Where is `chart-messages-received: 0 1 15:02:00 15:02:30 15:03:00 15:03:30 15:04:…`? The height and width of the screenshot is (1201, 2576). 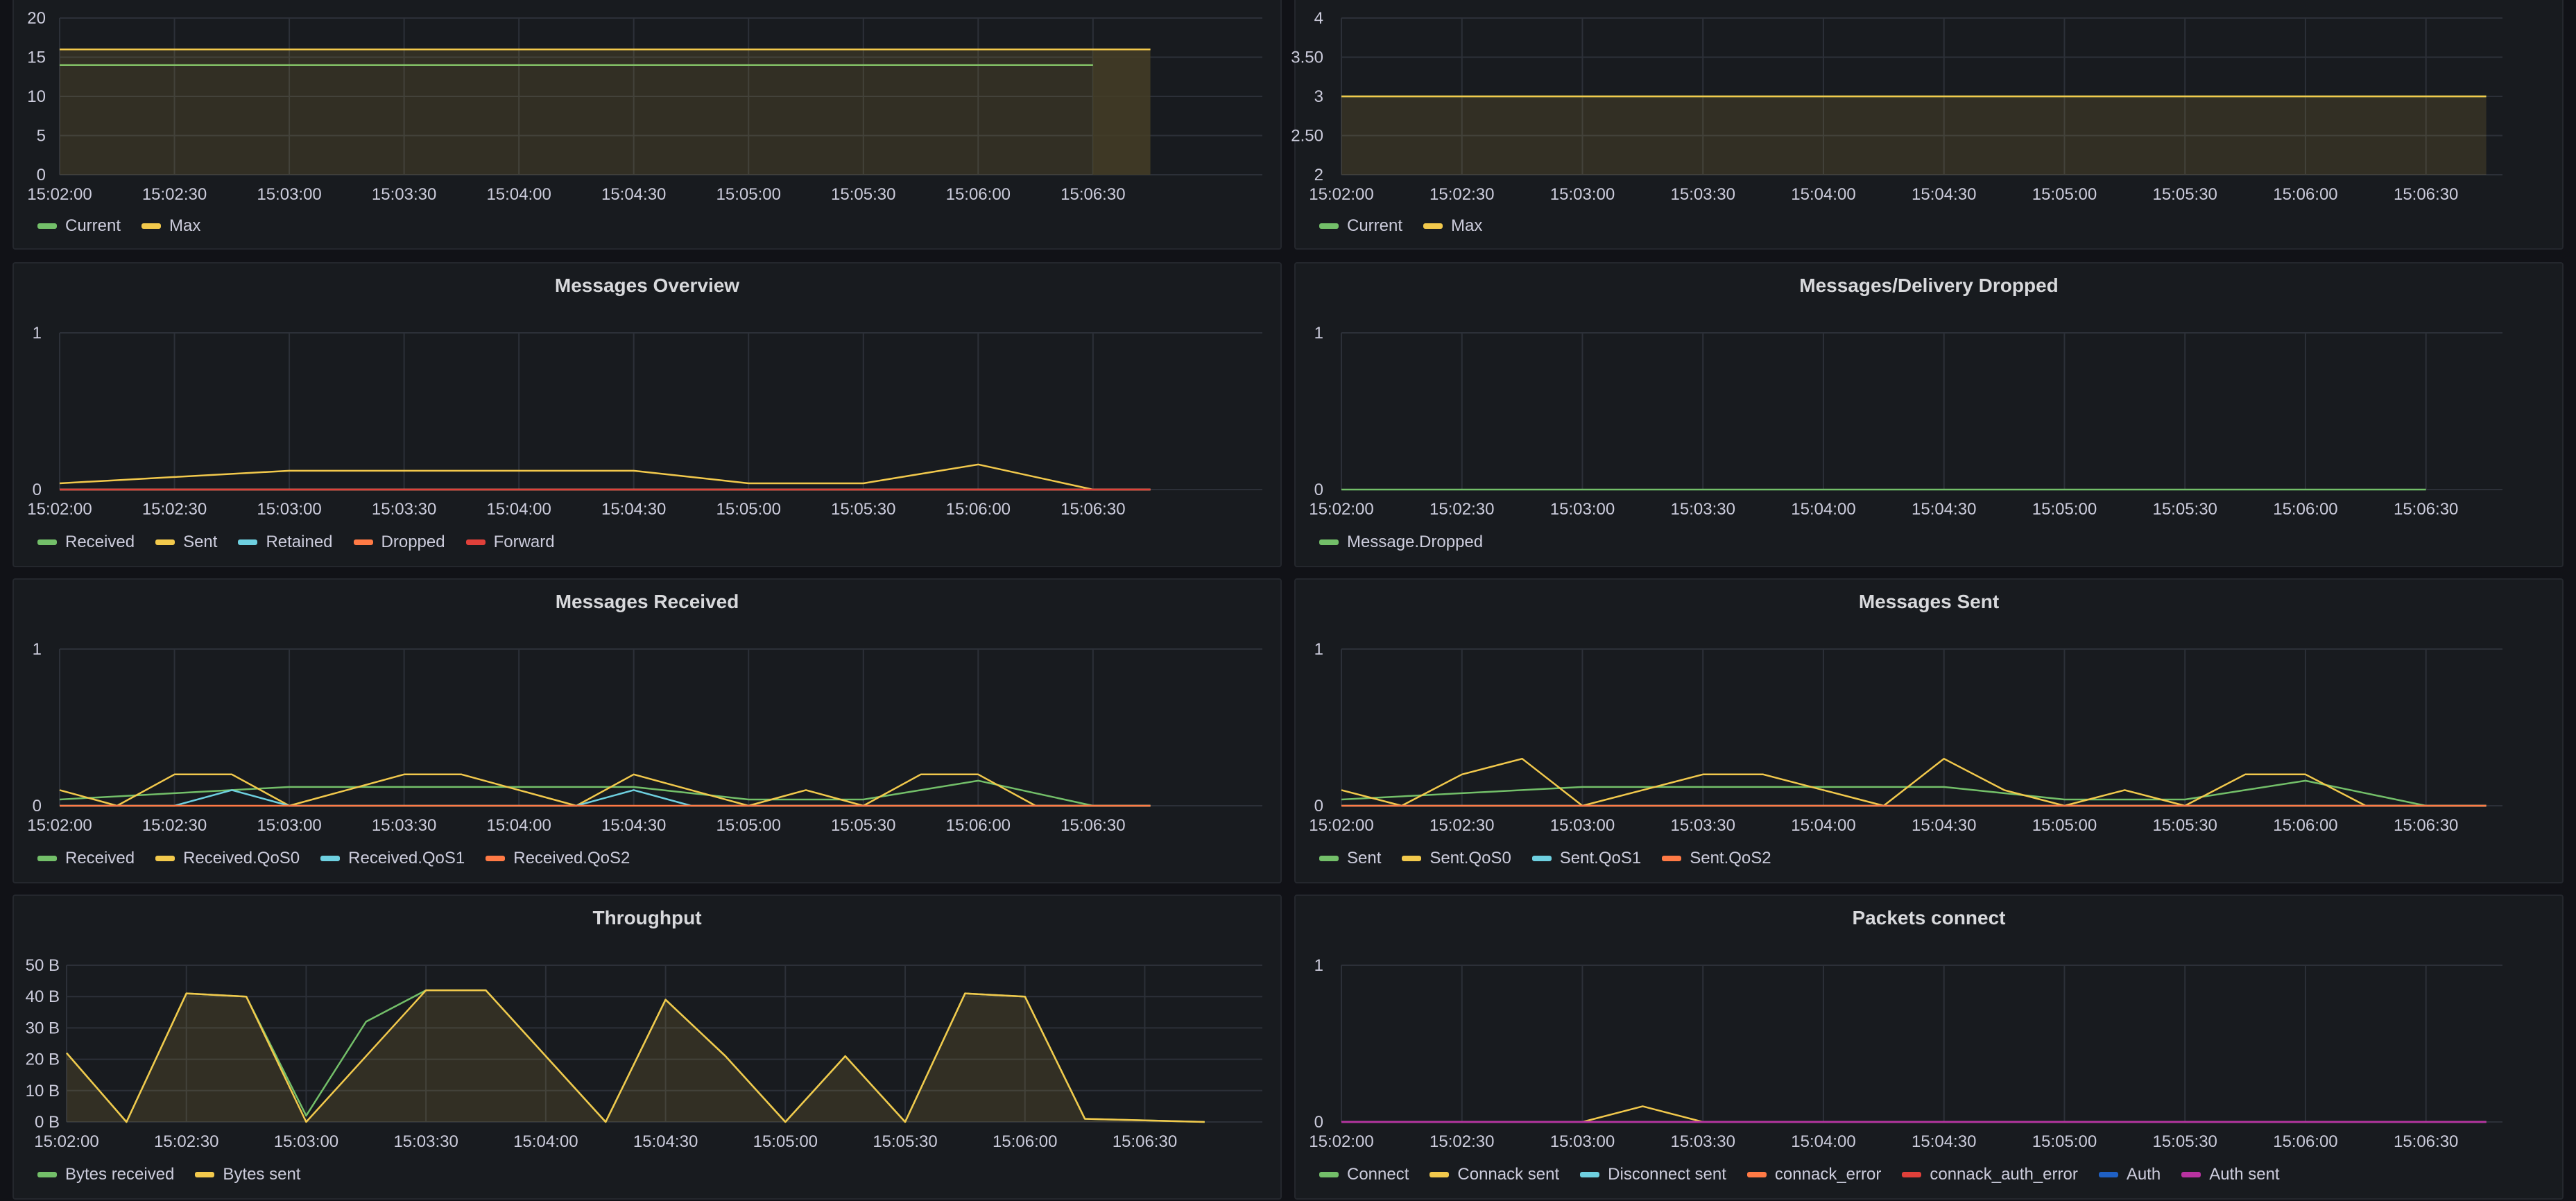 chart-messages-received: 0 1 15:02:00 15:02:30 15:03:00 15:03:30 15:04:… is located at coordinates (644, 738).